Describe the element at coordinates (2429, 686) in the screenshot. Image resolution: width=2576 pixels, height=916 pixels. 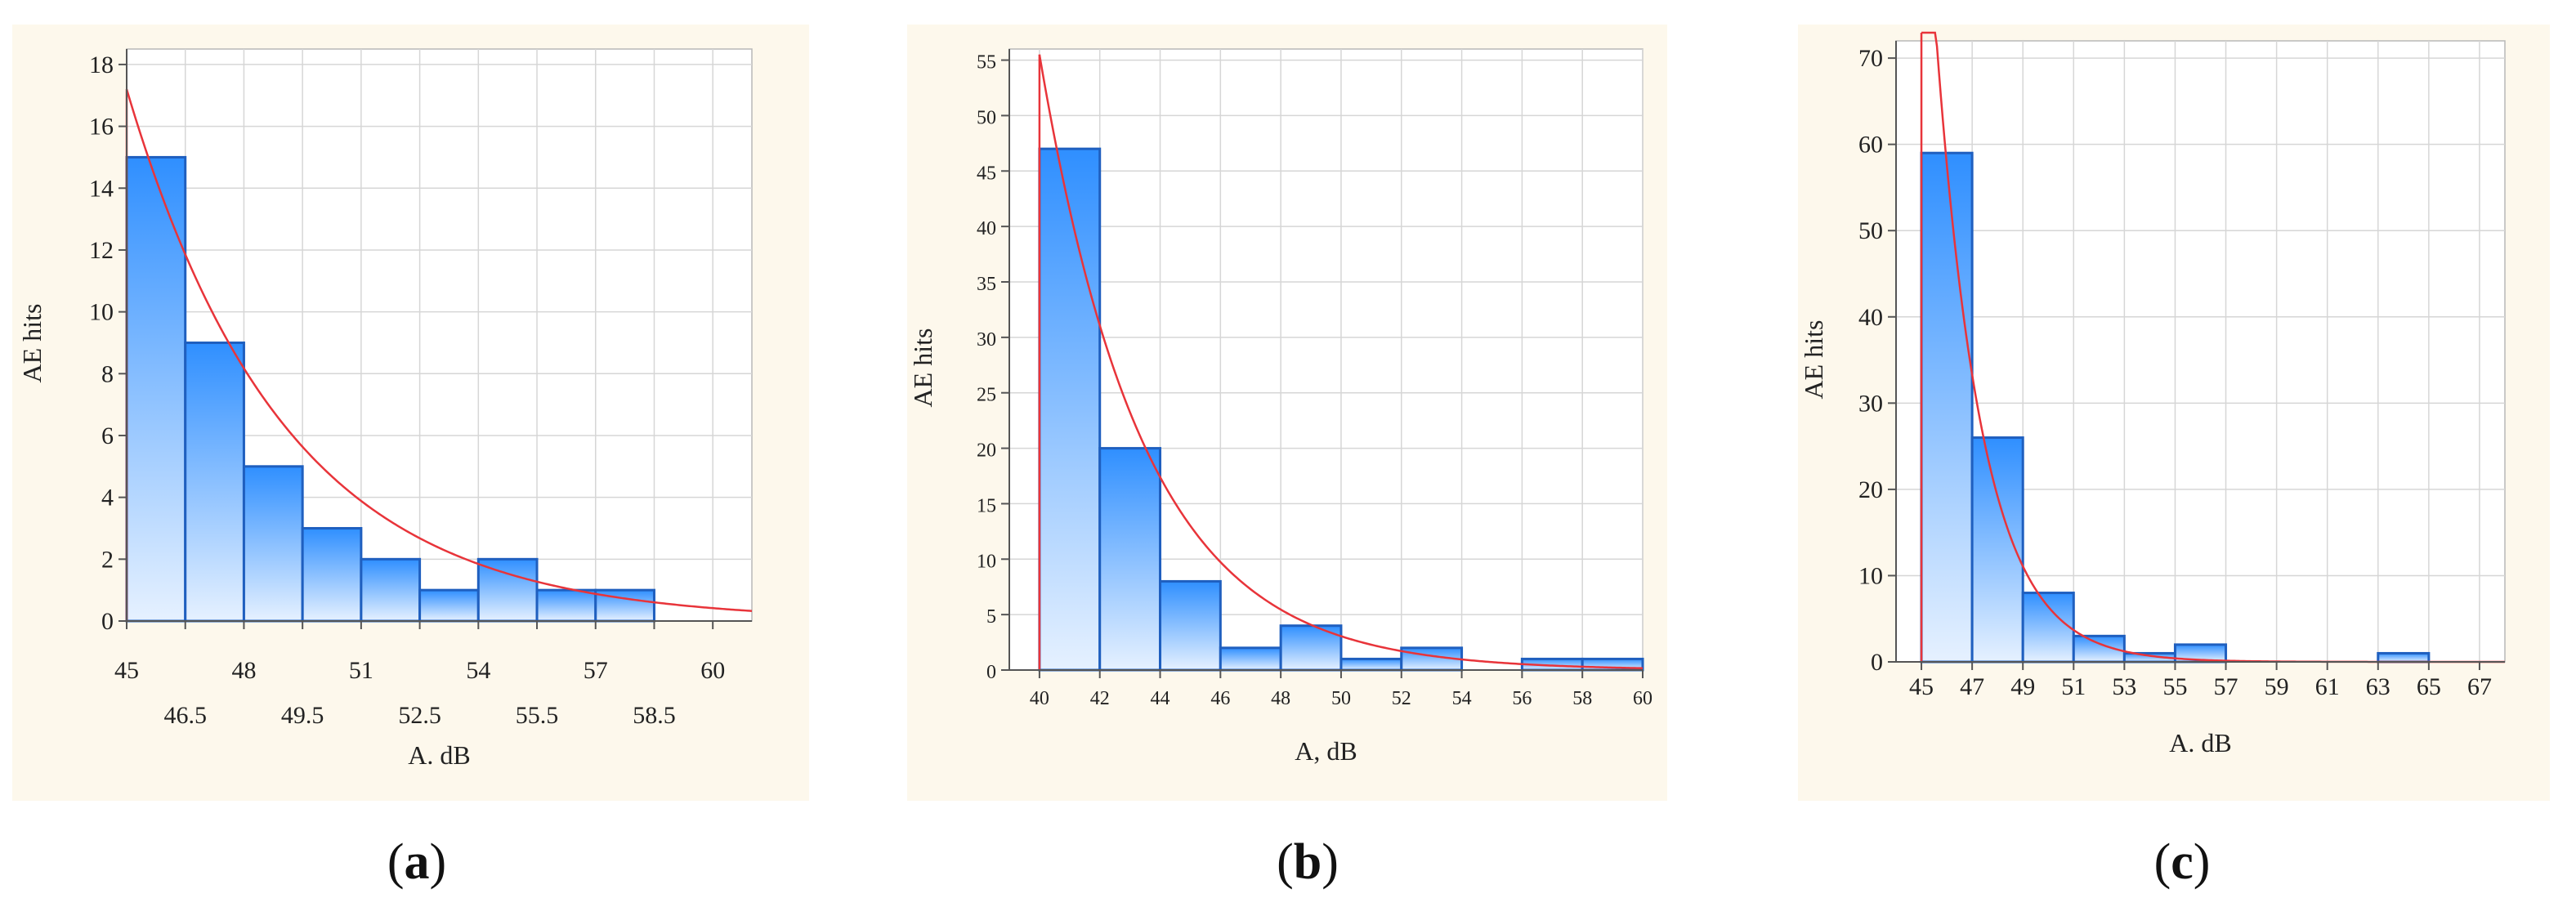
I see `x-tick-label: 65` at that location.